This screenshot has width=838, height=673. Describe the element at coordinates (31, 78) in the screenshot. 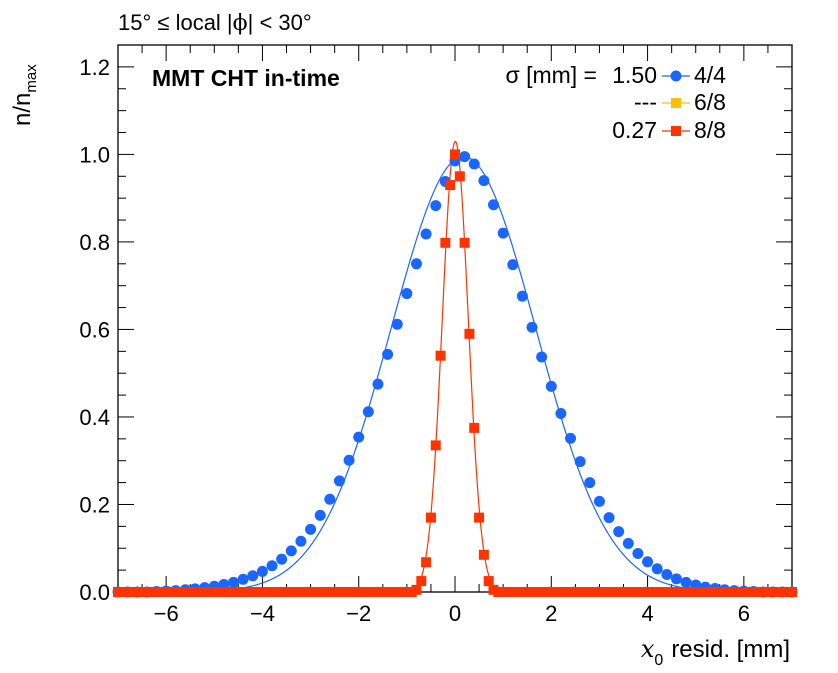

I see `y-axis-title-sub: max` at that location.